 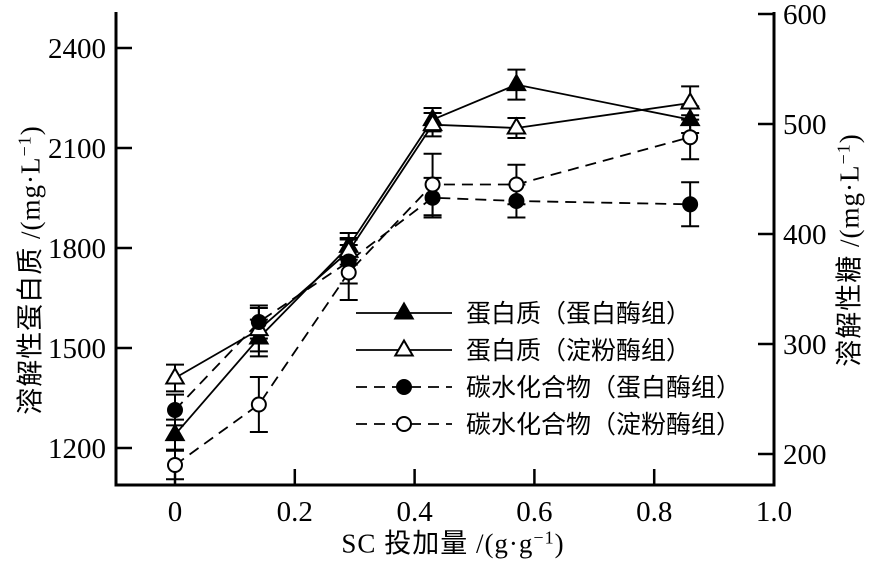 What do you see at coordinates (77, 49) in the screenshot?
I see `left-axis-tick-label: 2400` at bounding box center [77, 49].